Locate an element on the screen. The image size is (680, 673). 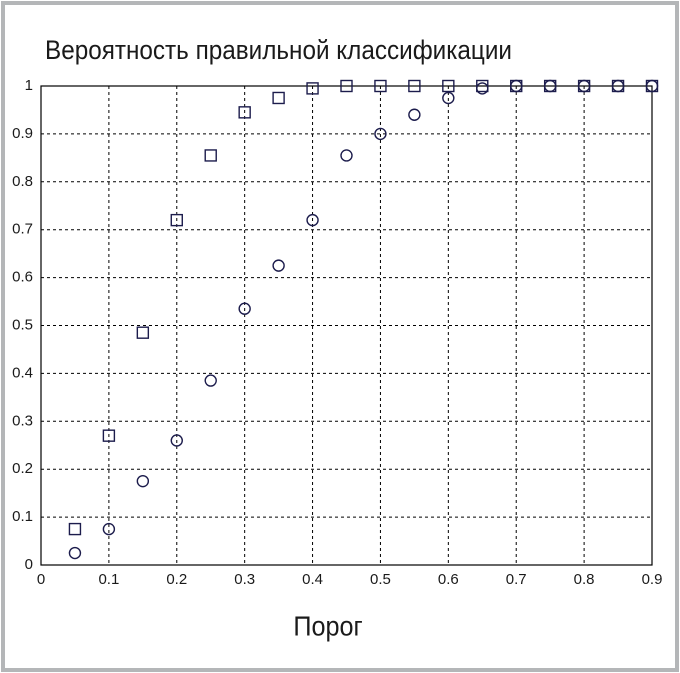
x-axis-label: Порог is located at coordinates (327, 626).